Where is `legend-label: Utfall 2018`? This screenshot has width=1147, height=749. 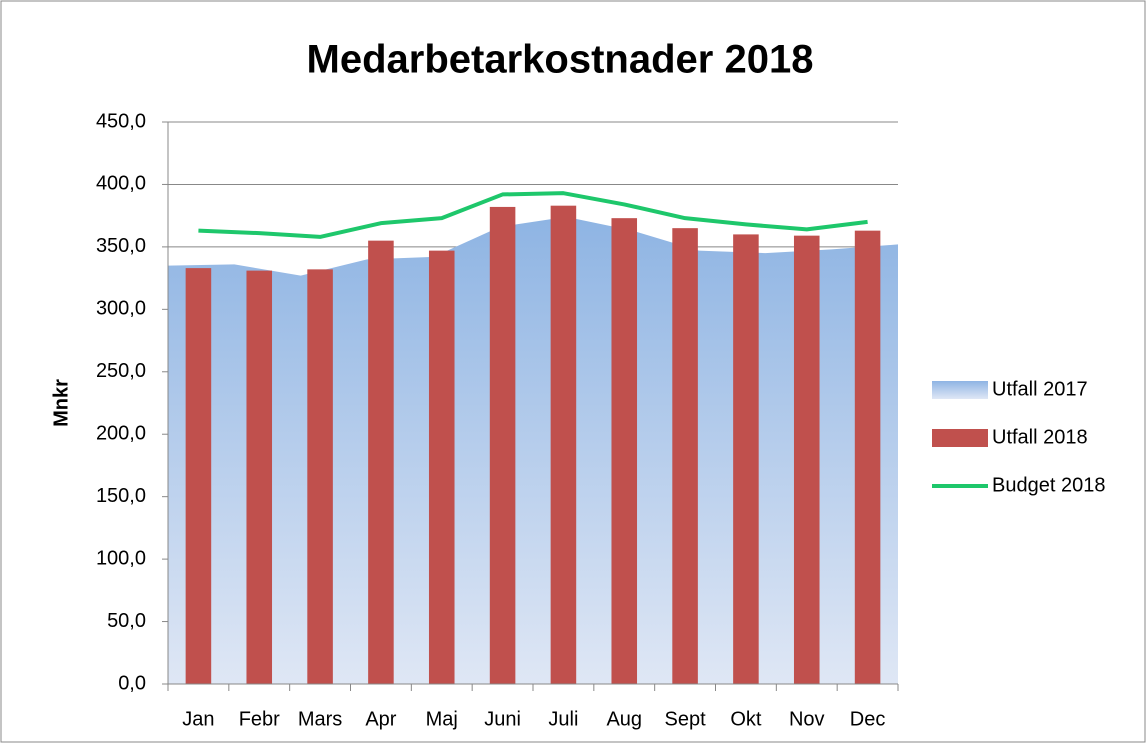 legend-label: Utfall 2018 is located at coordinates (1040, 437).